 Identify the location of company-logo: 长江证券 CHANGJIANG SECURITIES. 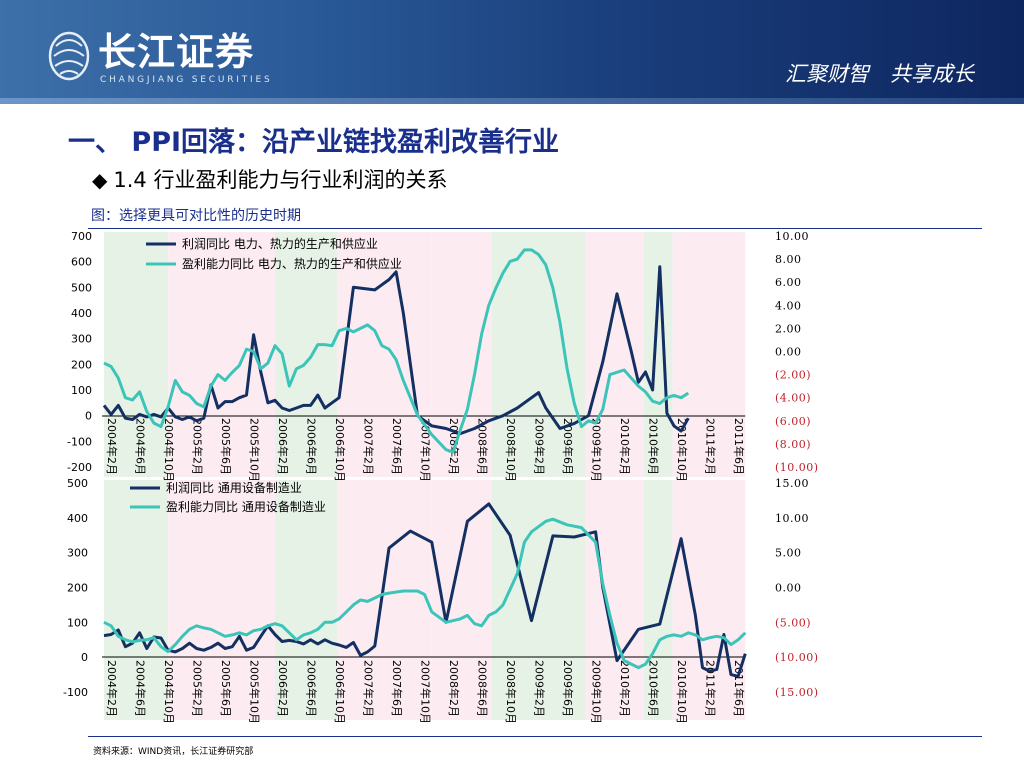
(165, 59).